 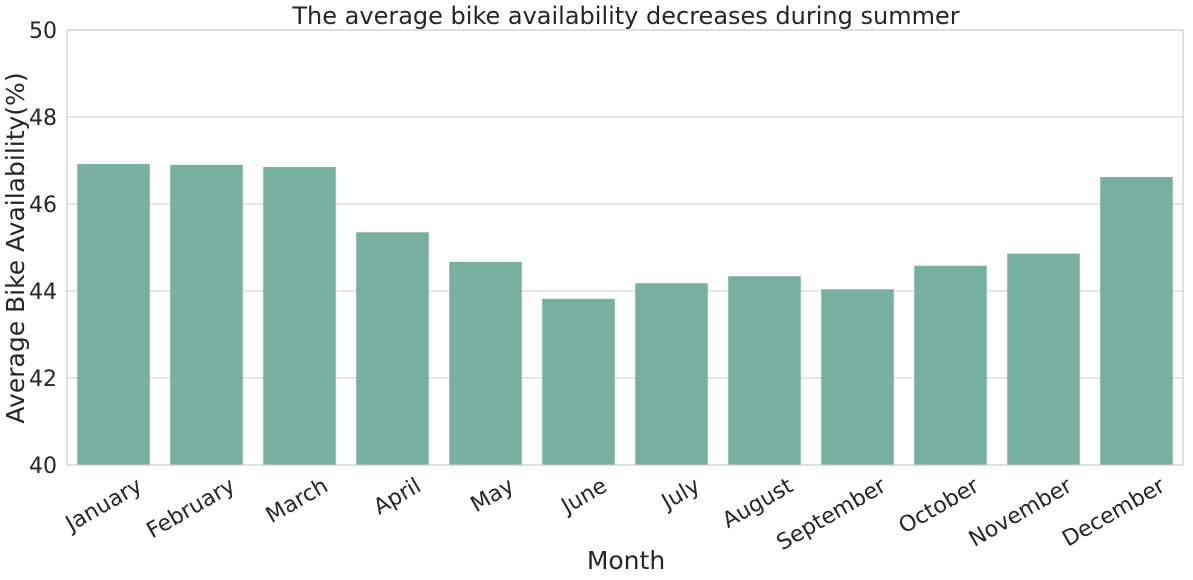 What do you see at coordinates (493, 496) in the screenshot?
I see `x-tick-label-may: May` at bounding box center [493, 496].